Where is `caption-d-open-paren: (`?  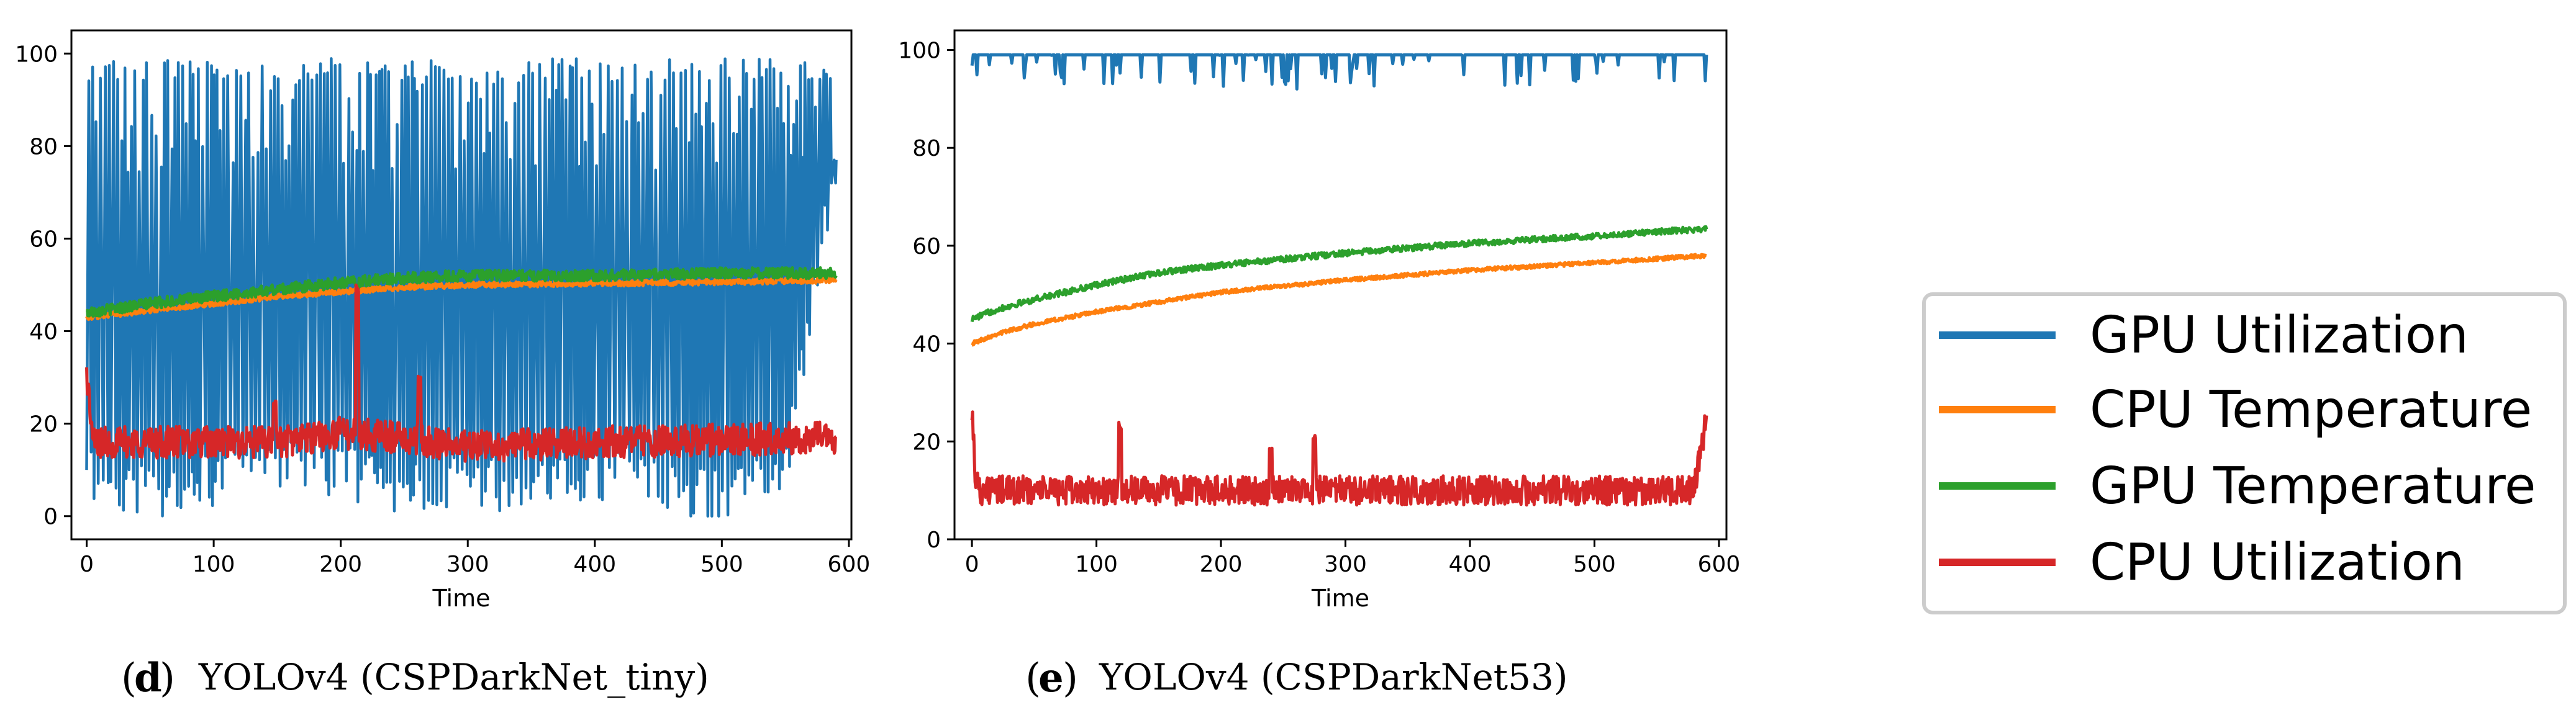 caption-d-open-paren: ( is located at coordinates (129, 678).